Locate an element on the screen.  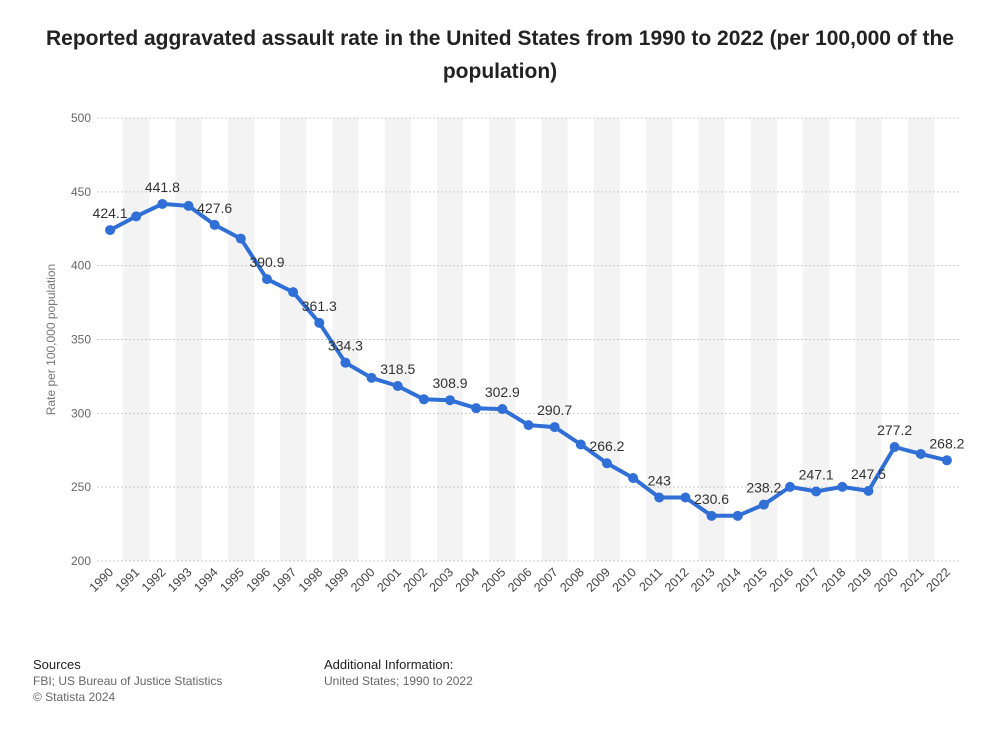
x-tick-label: 2004 is located at coordinates (468, 580).